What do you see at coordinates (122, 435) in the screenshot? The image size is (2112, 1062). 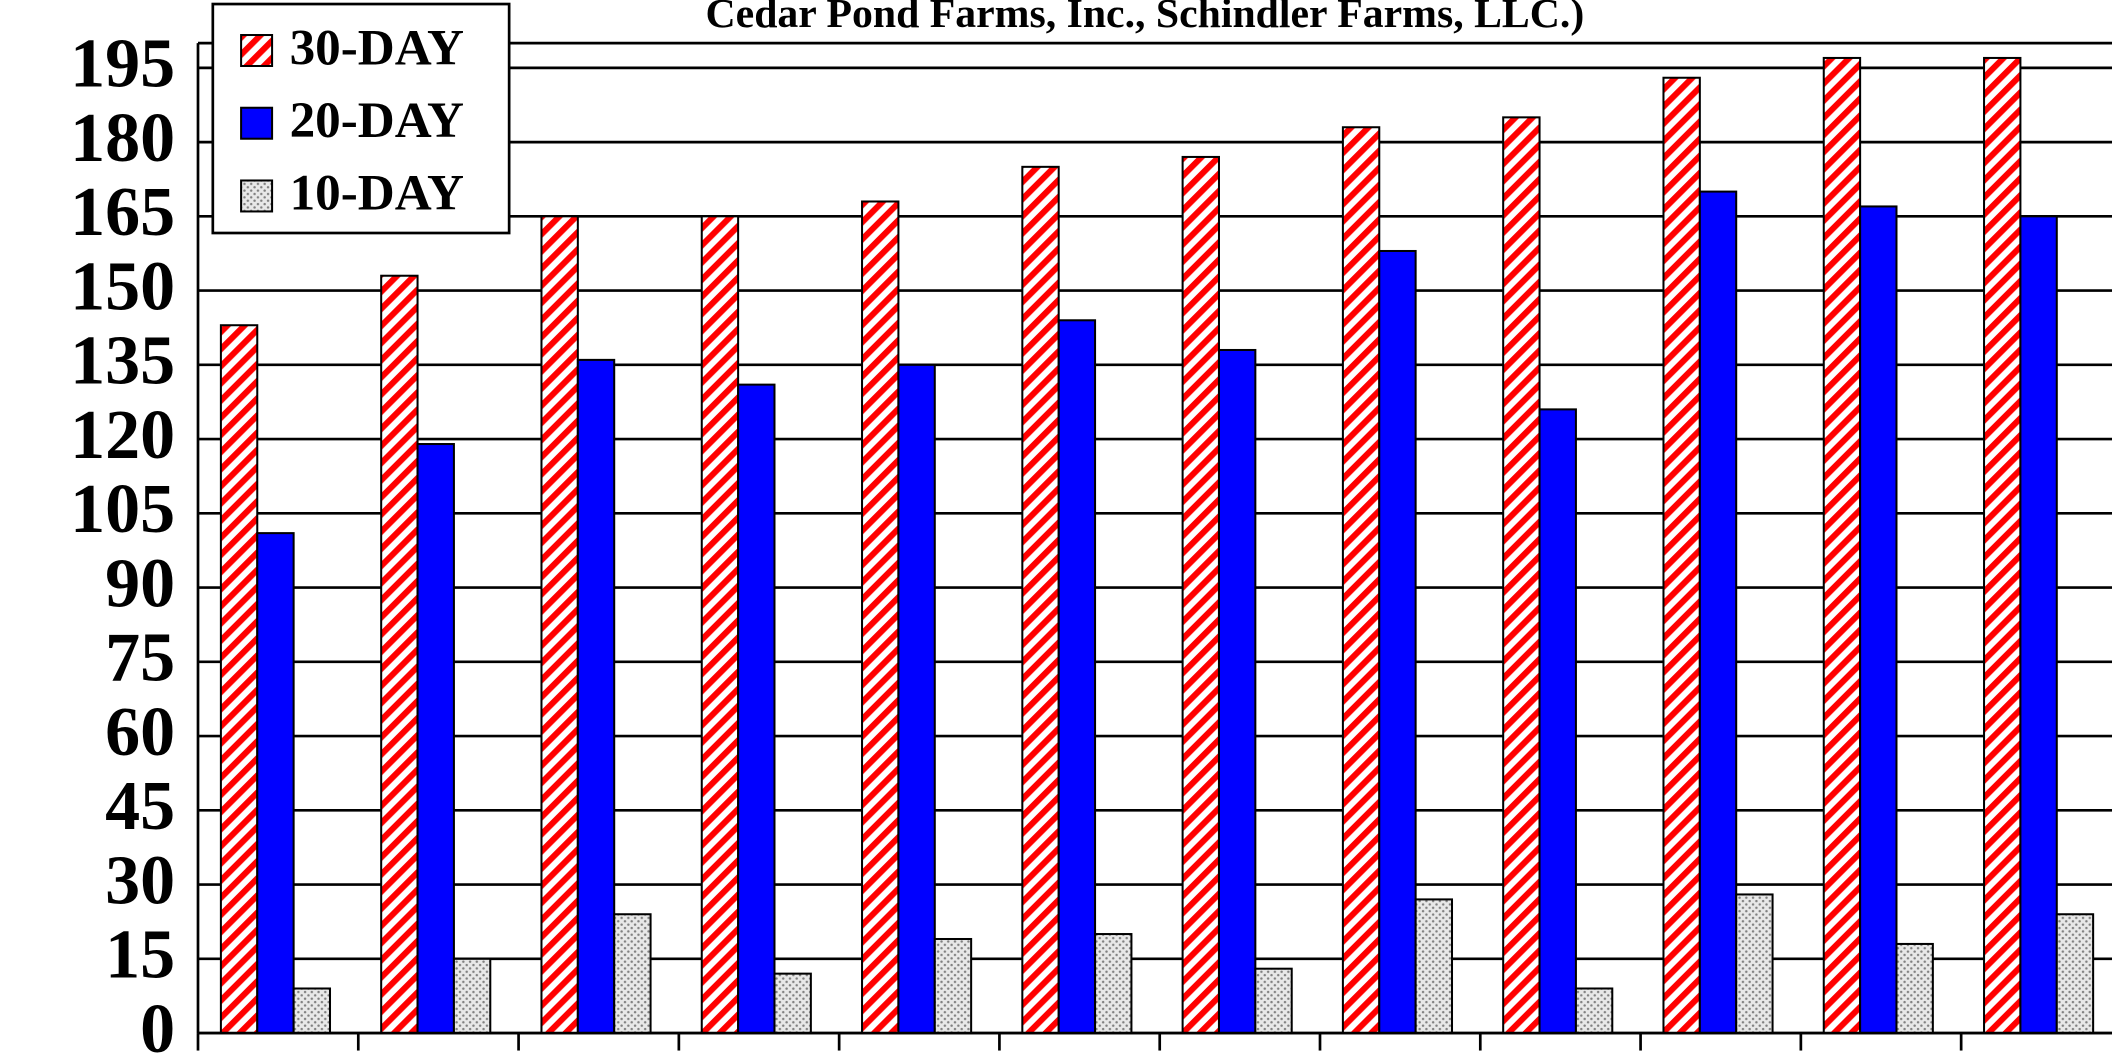 I see `y-tick-label: 120` at bounding box center [122, 435].